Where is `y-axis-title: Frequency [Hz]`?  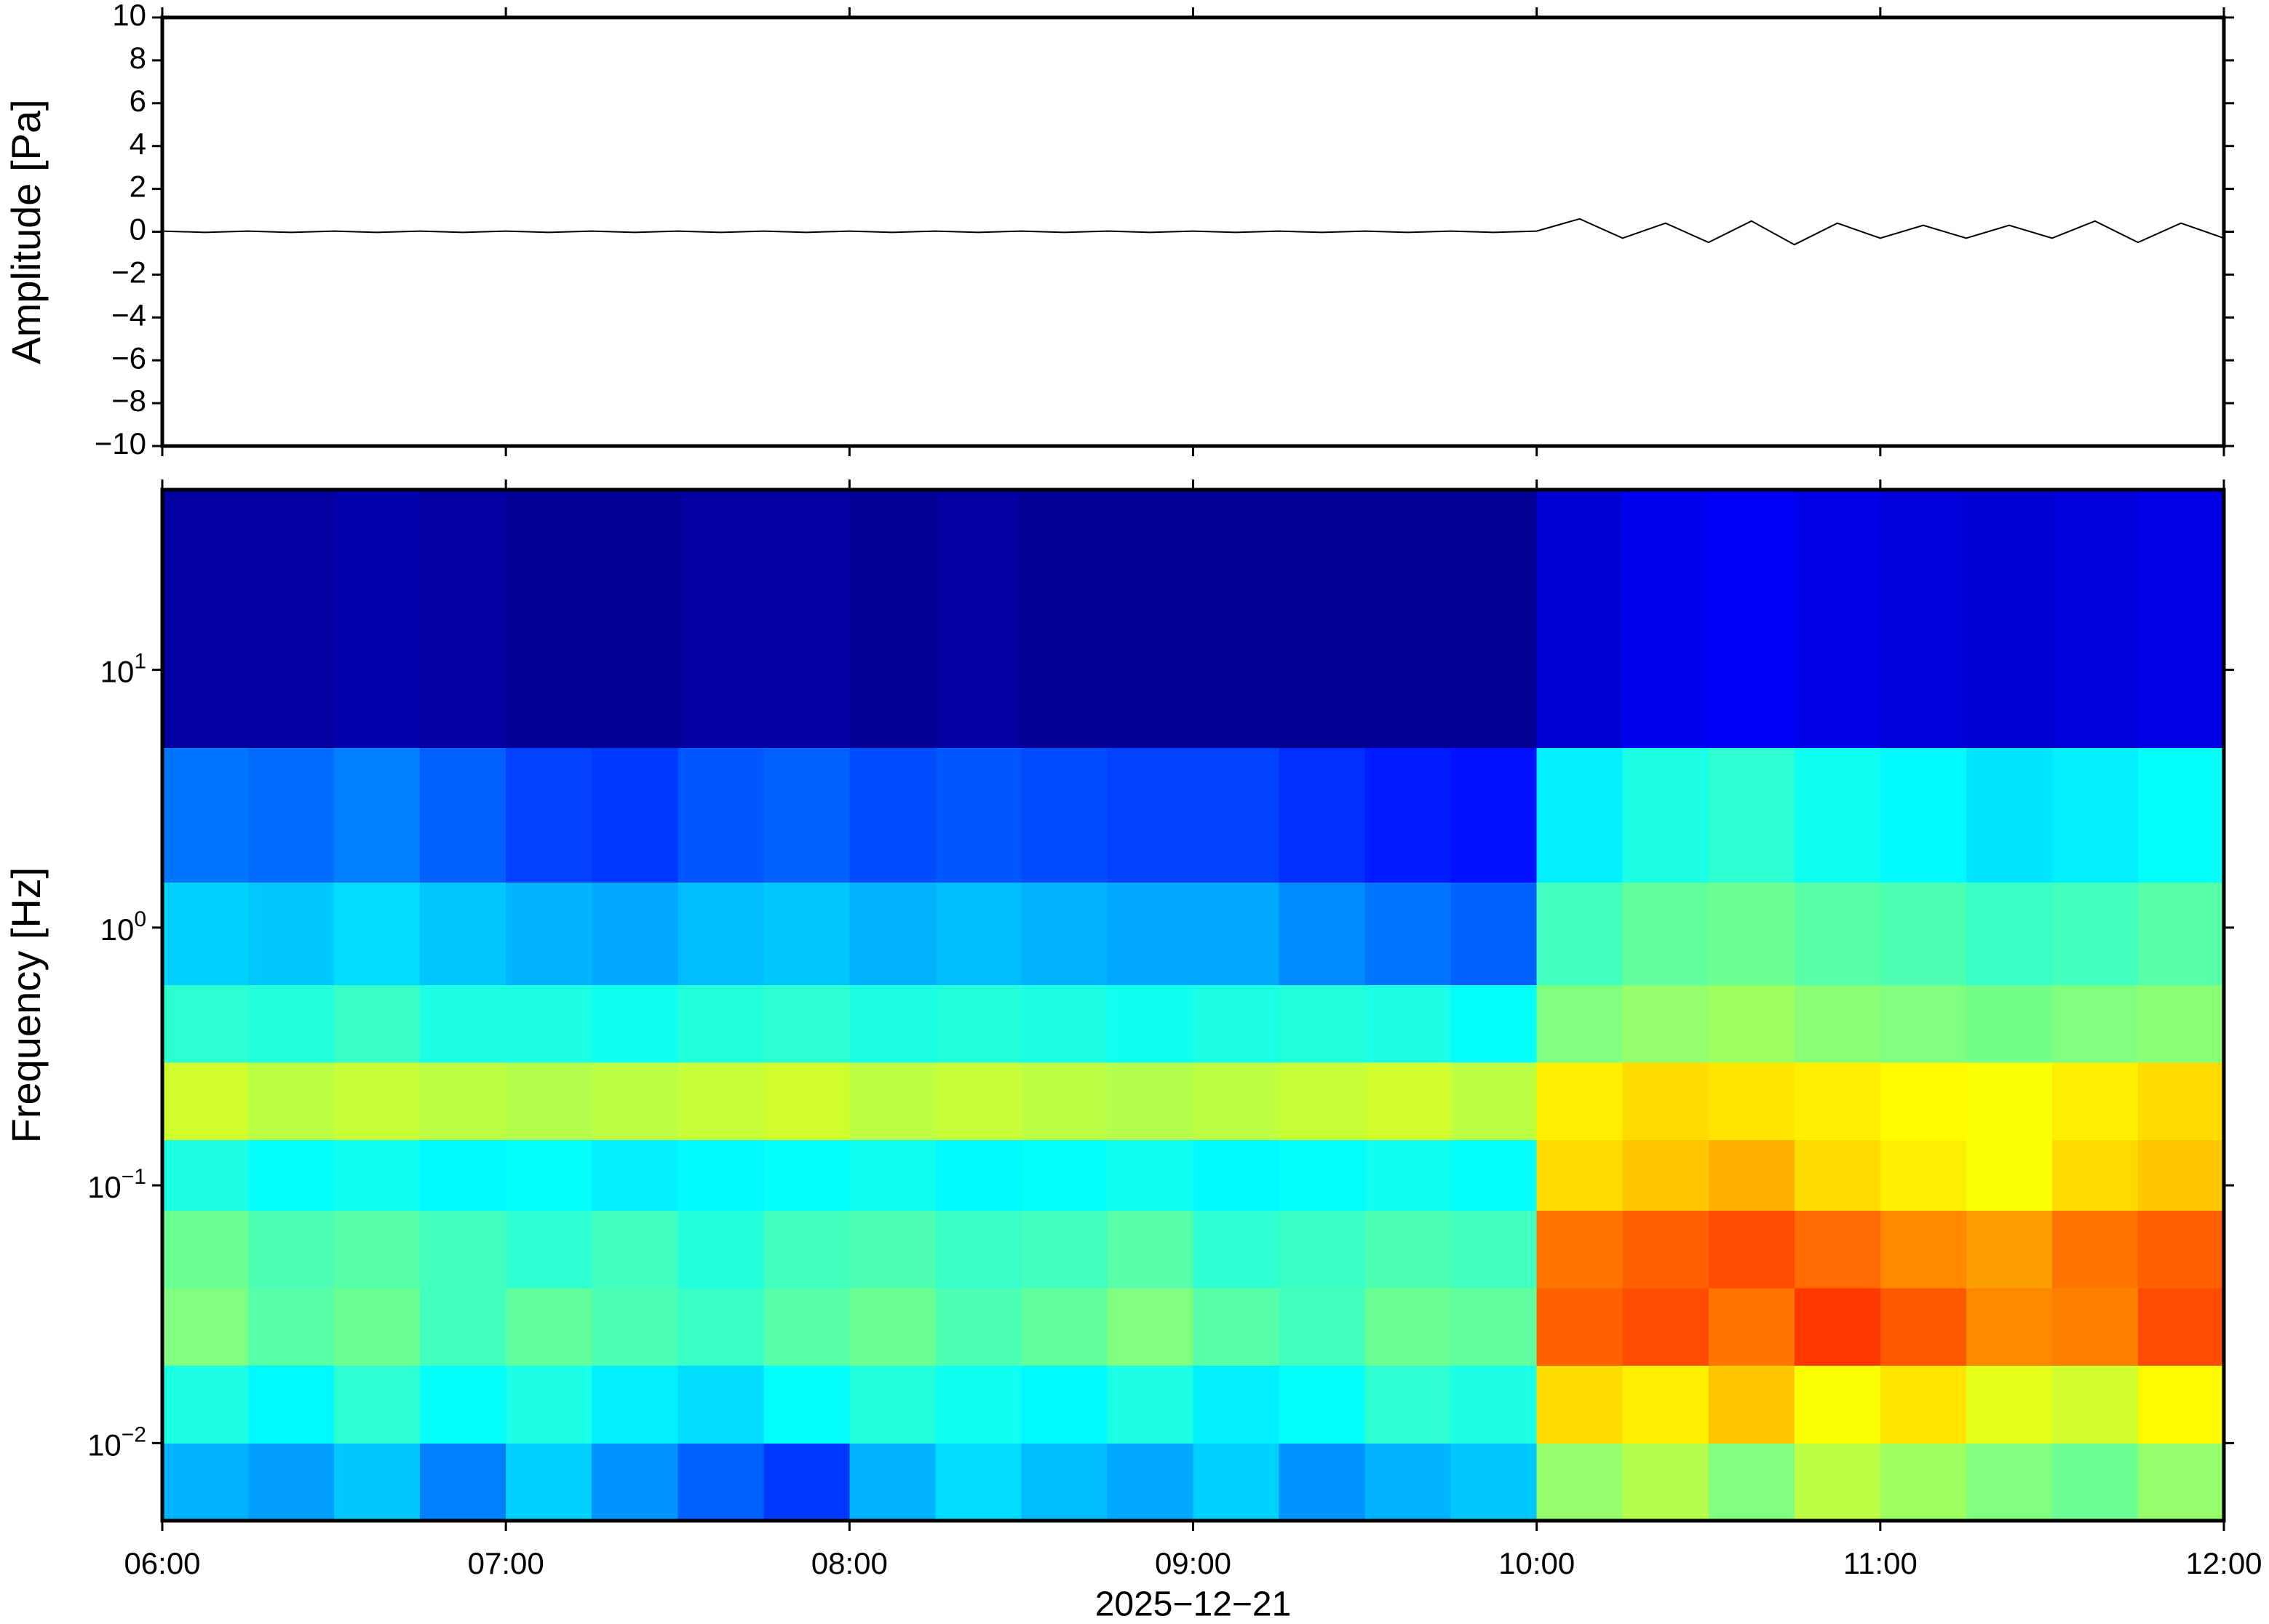 y-axis-title: Frequency [Hz] is located at coordinates (26, 1005).